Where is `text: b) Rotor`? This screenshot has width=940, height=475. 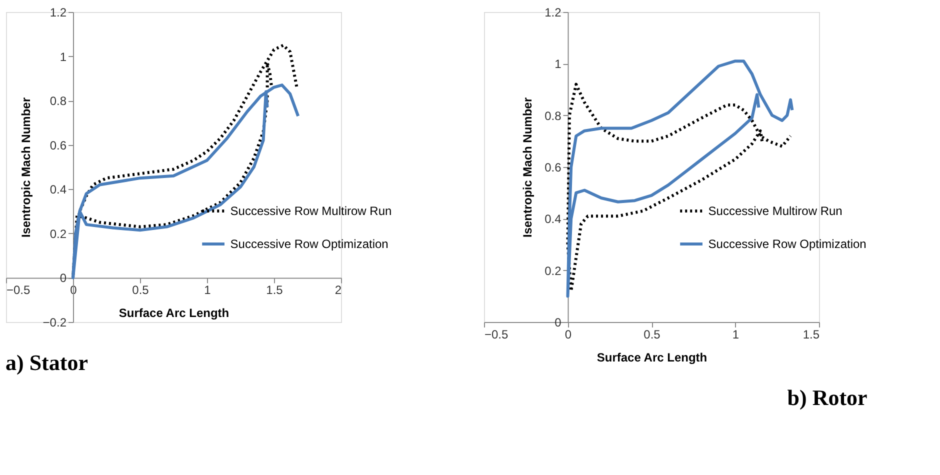
text: b) Rotor is located at coordinates (827, 397).